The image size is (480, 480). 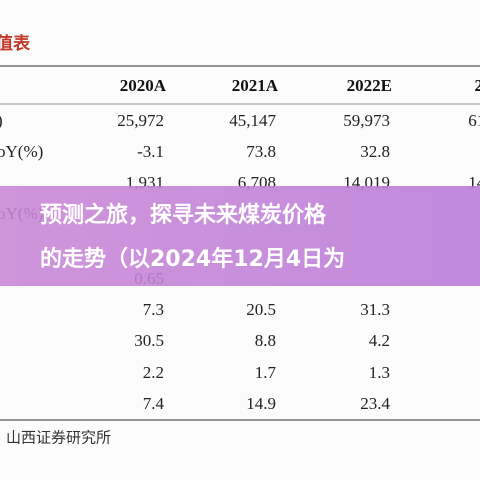 What do you see at coordinates (21, 151) in the screenshot?
I see `row-label: oY(%)` at bounding box center [21, 151].